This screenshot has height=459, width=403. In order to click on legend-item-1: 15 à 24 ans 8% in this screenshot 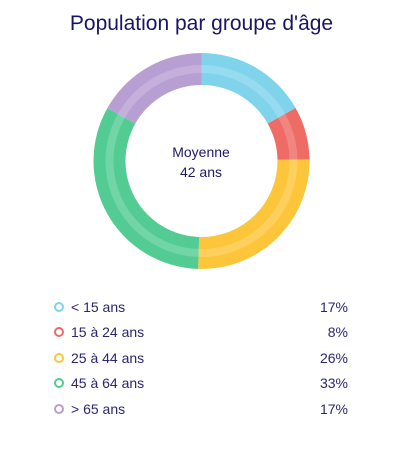, I will do `click(201, 333)`.